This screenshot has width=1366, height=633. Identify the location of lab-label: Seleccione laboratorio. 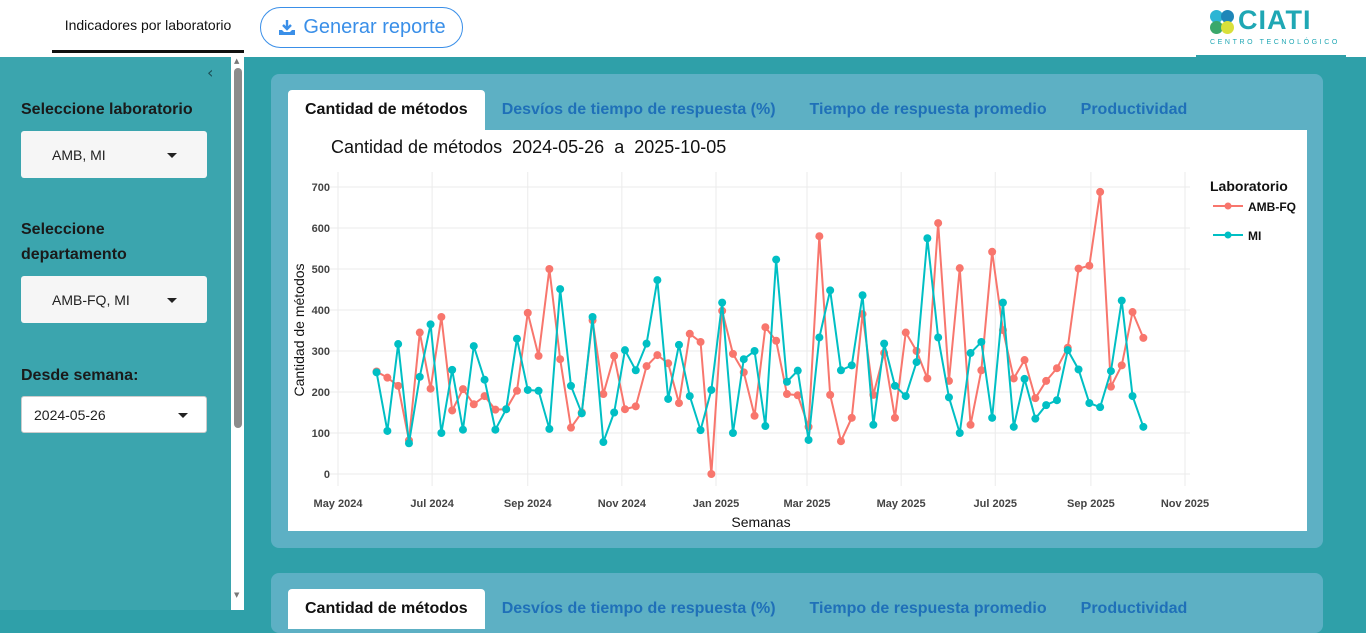
(107, 109).